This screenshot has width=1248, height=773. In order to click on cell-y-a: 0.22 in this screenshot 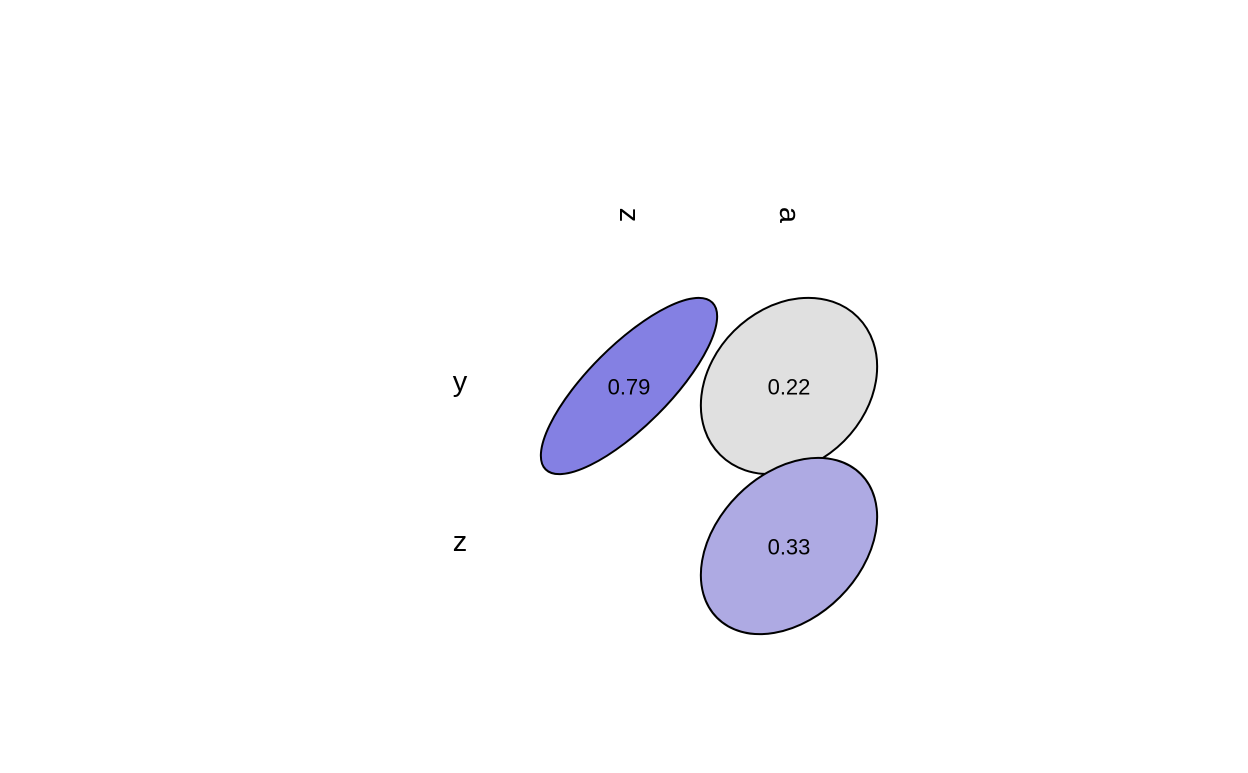, I will do `click(789, 386)`.